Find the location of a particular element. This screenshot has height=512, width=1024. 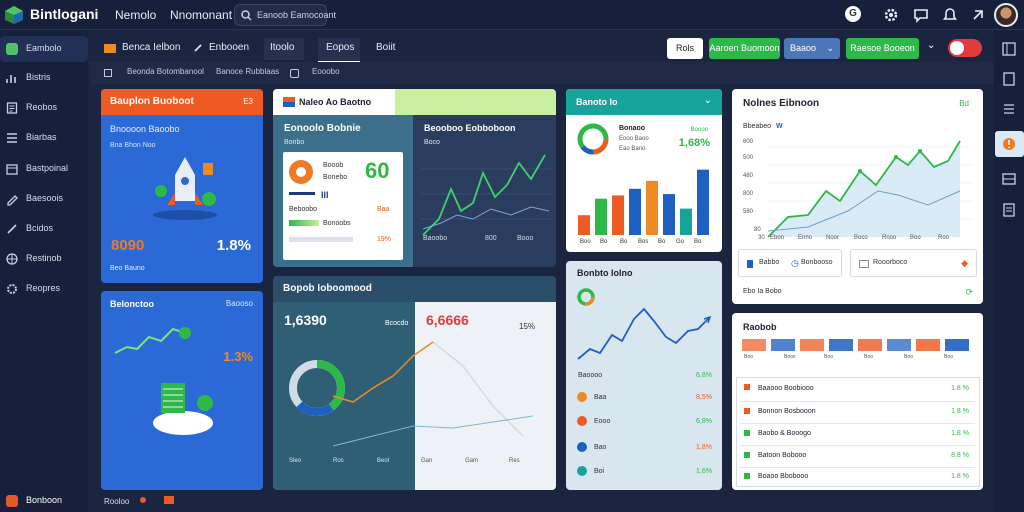

right-rail is located at coordinates (1009, 271).